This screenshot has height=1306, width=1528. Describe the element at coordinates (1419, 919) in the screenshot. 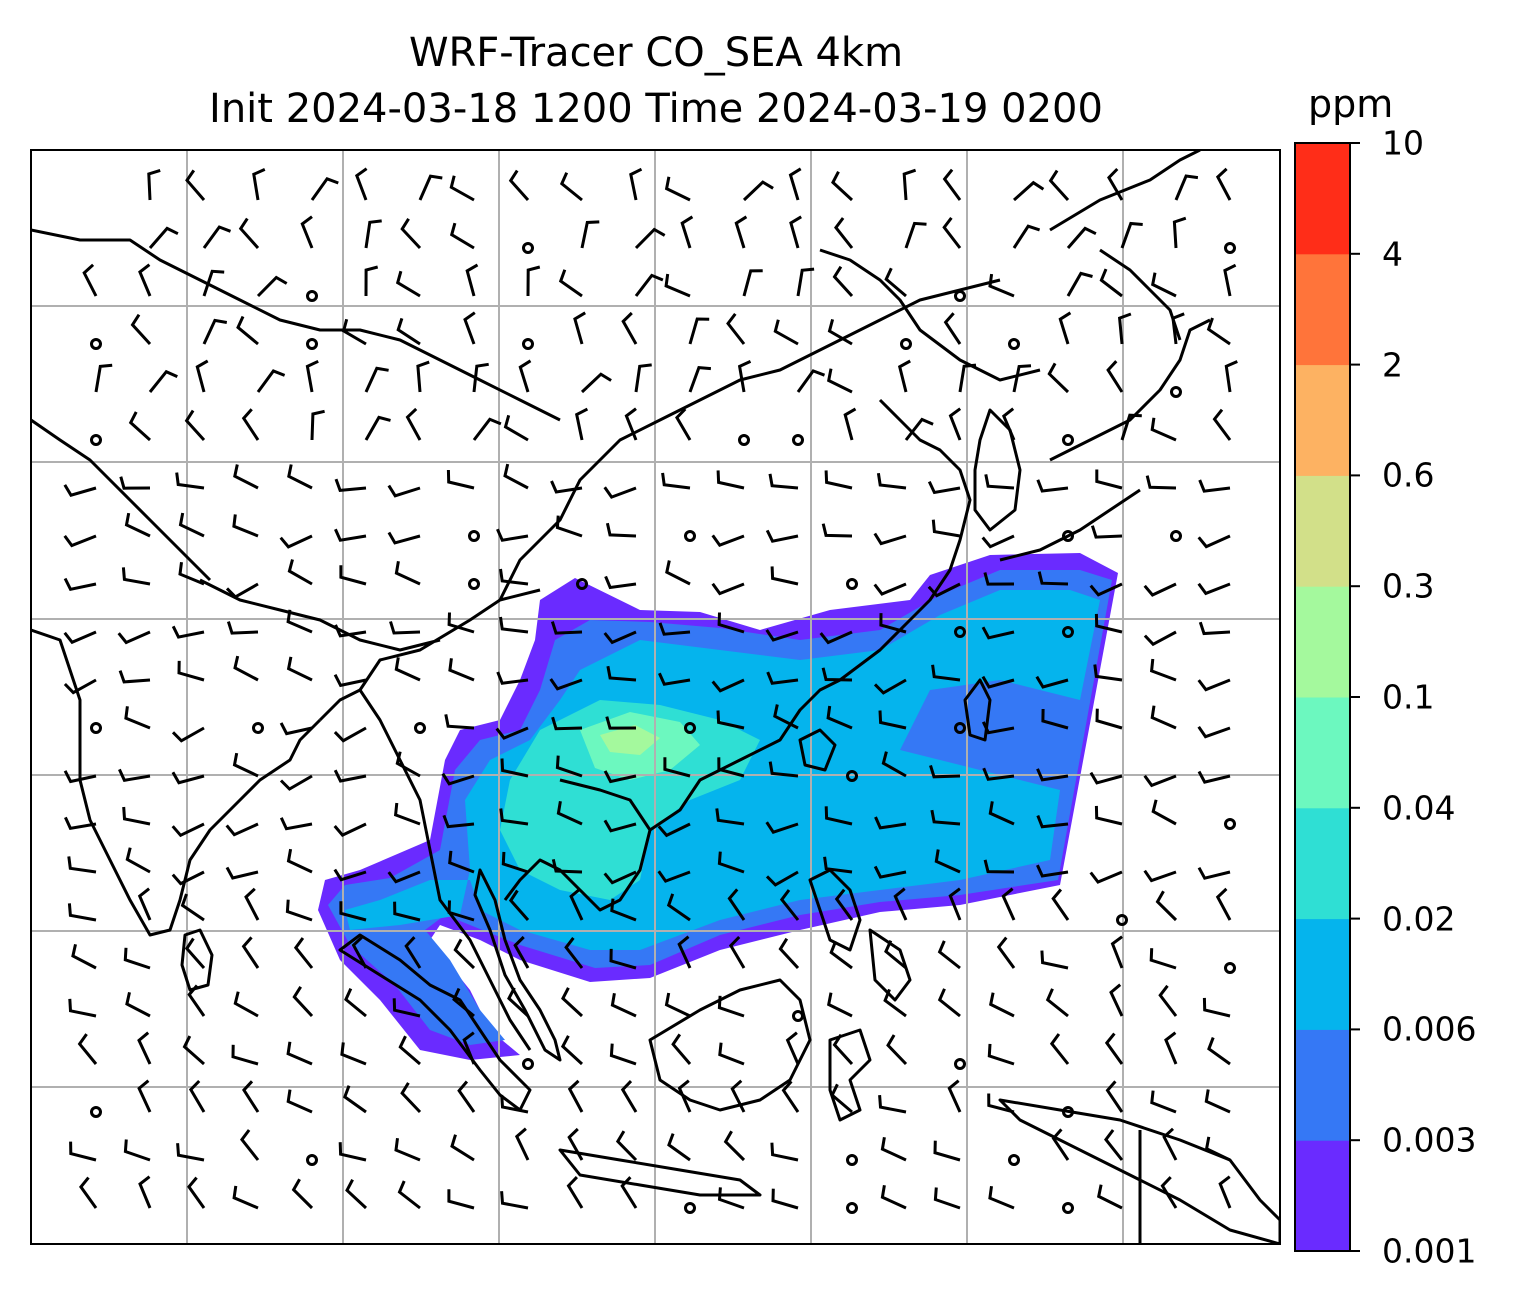

I see `colorbar-tick-label: 0.02` at that location.